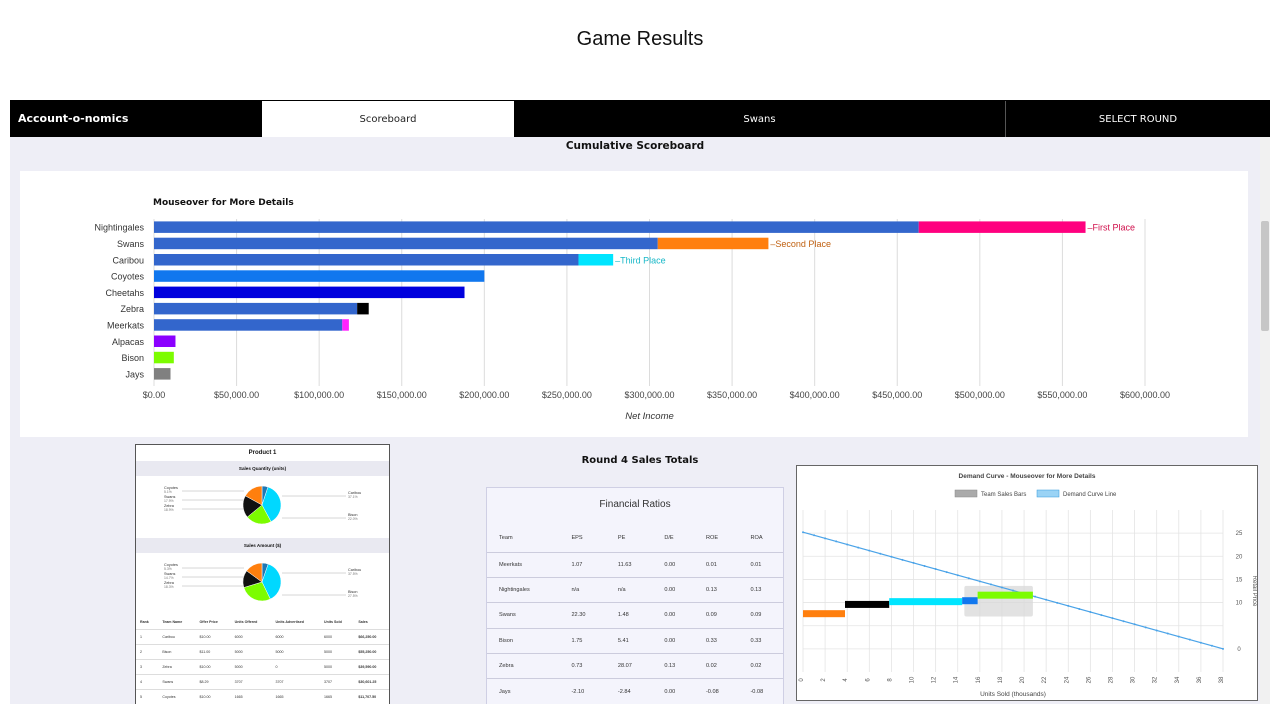  What do you see at coordinates (935, 679) in the screenshot?
I see `demand-x-tick: 12` at bounding box center [935, 679].